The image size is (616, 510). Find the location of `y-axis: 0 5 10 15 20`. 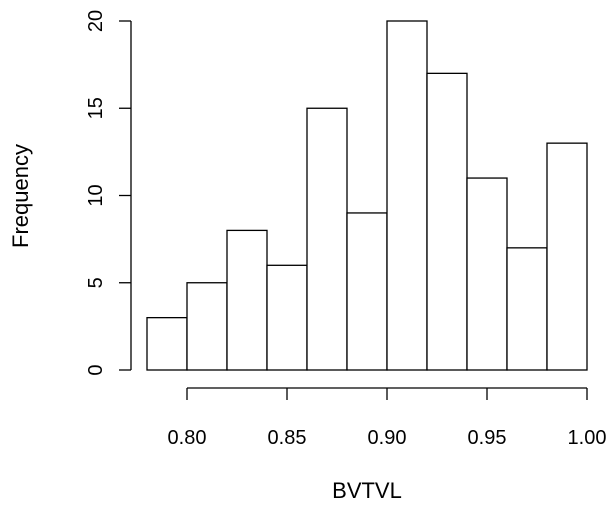

y-axis: 0 5 10 15 20 is located at coordinates (108, 193).